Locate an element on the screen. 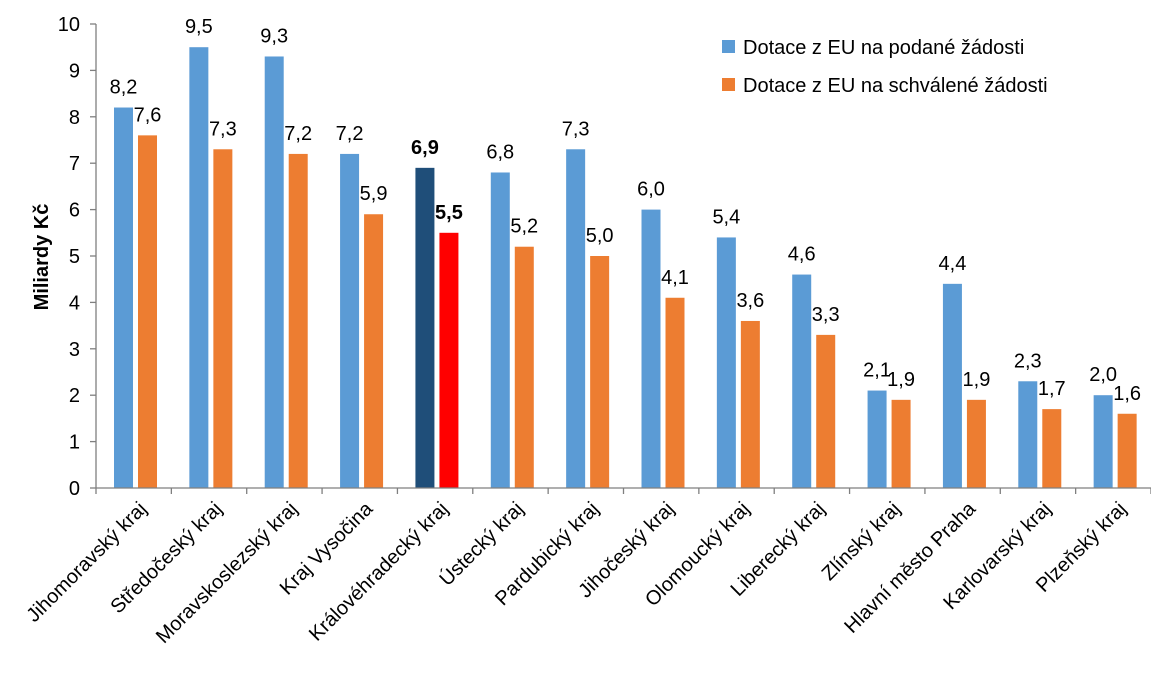  y-tick-label: 9 is located at coordinates (74, 71).